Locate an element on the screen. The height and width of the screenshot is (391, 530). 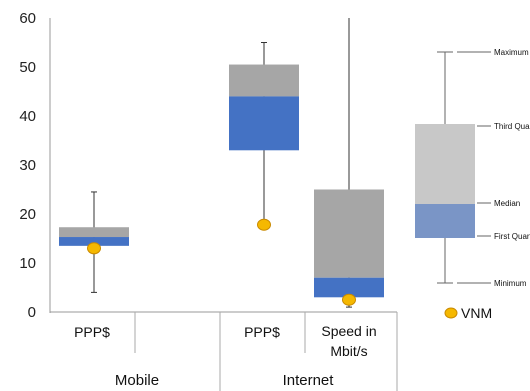
y-tick-label-10: 10 is located at coordinates (27, 263).